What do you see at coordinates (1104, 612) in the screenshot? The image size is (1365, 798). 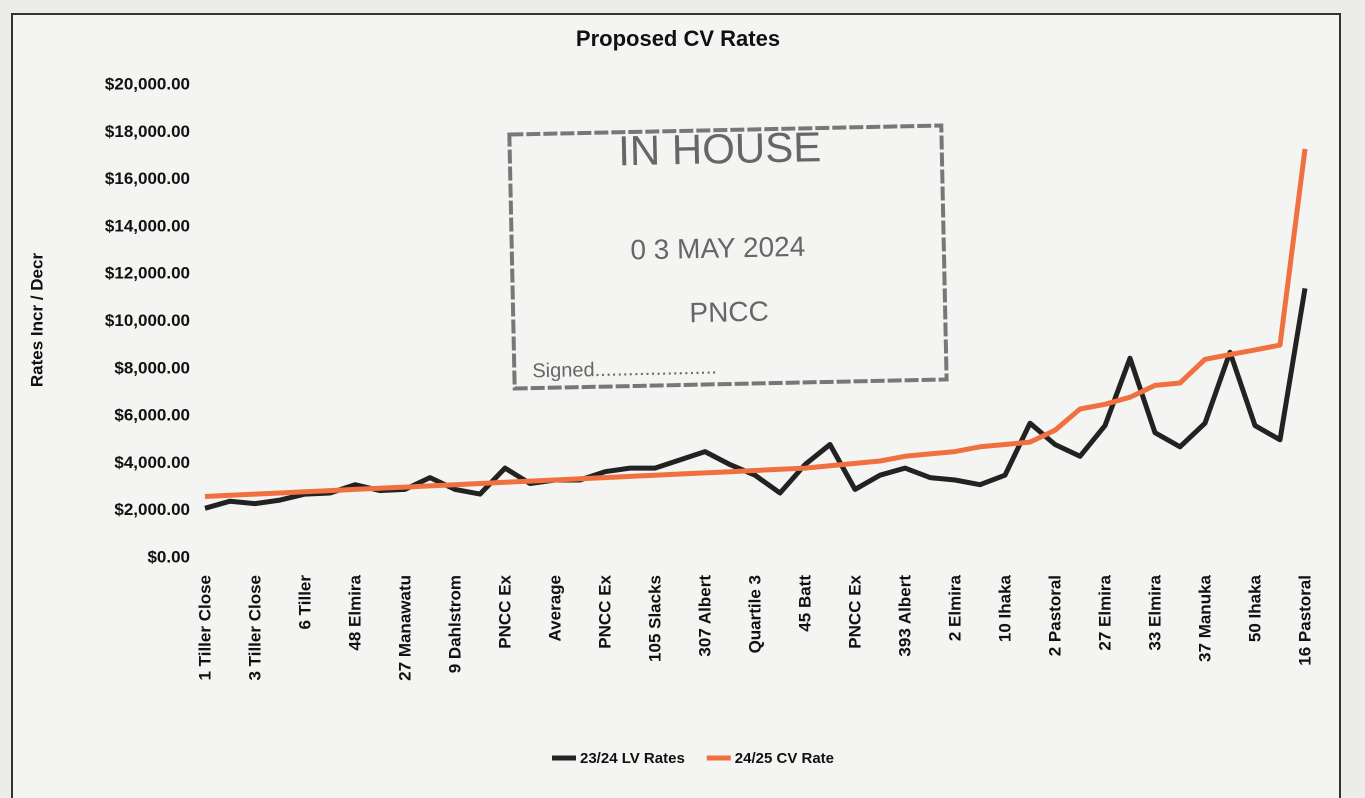 I see `x-tick-label: 27 Elmira` at bounding box center [1104, 612].